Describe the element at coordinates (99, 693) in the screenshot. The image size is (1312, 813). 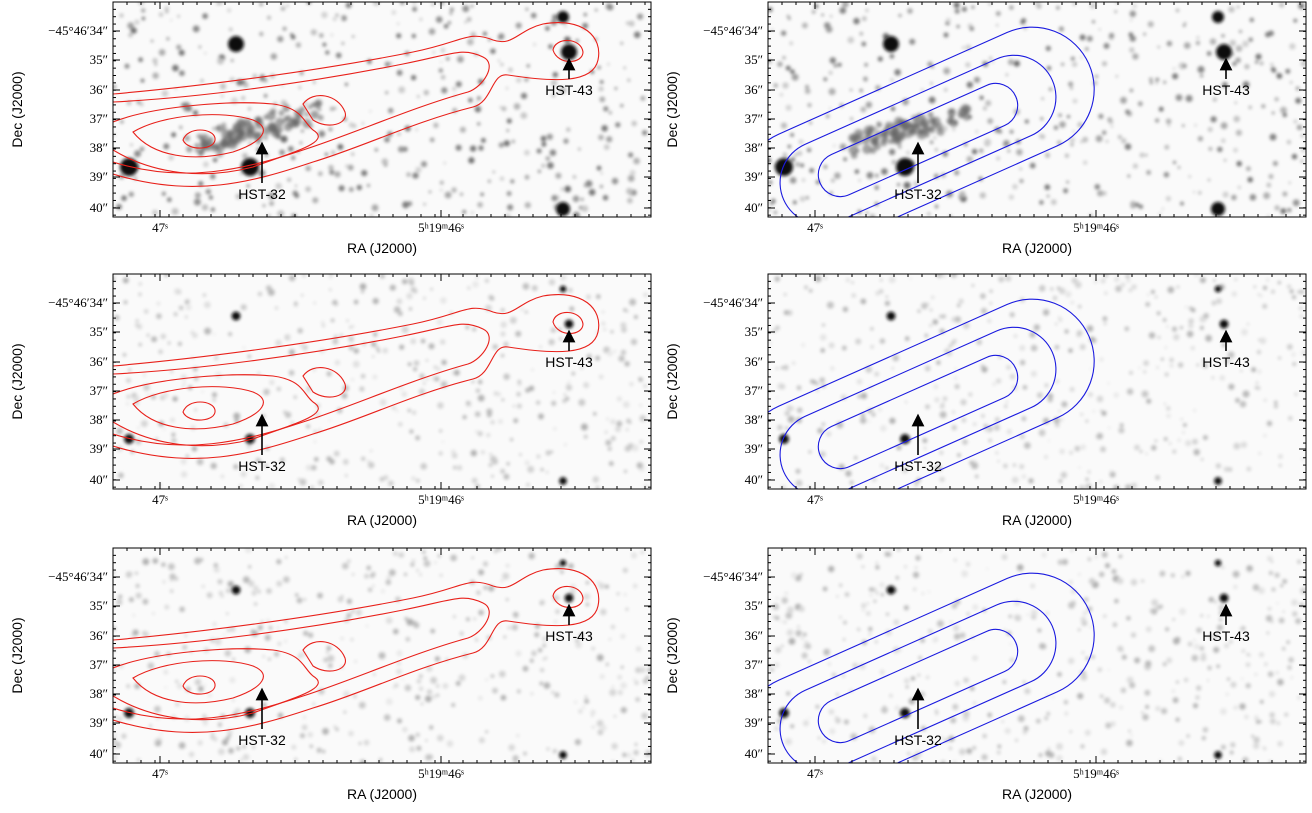
I see `y-tick-label: 38″` at that location.